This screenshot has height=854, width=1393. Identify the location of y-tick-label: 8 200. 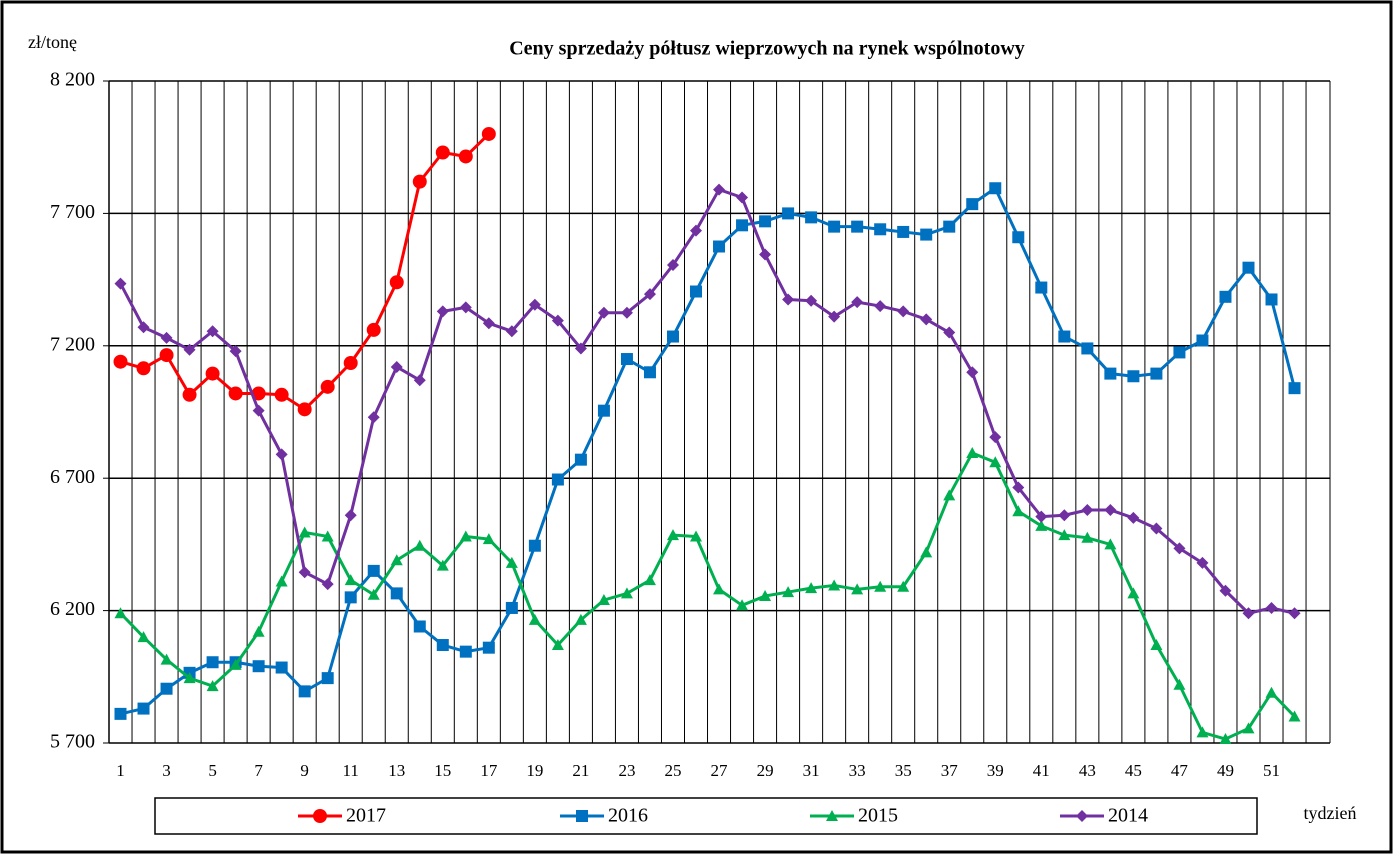
(72, 80).